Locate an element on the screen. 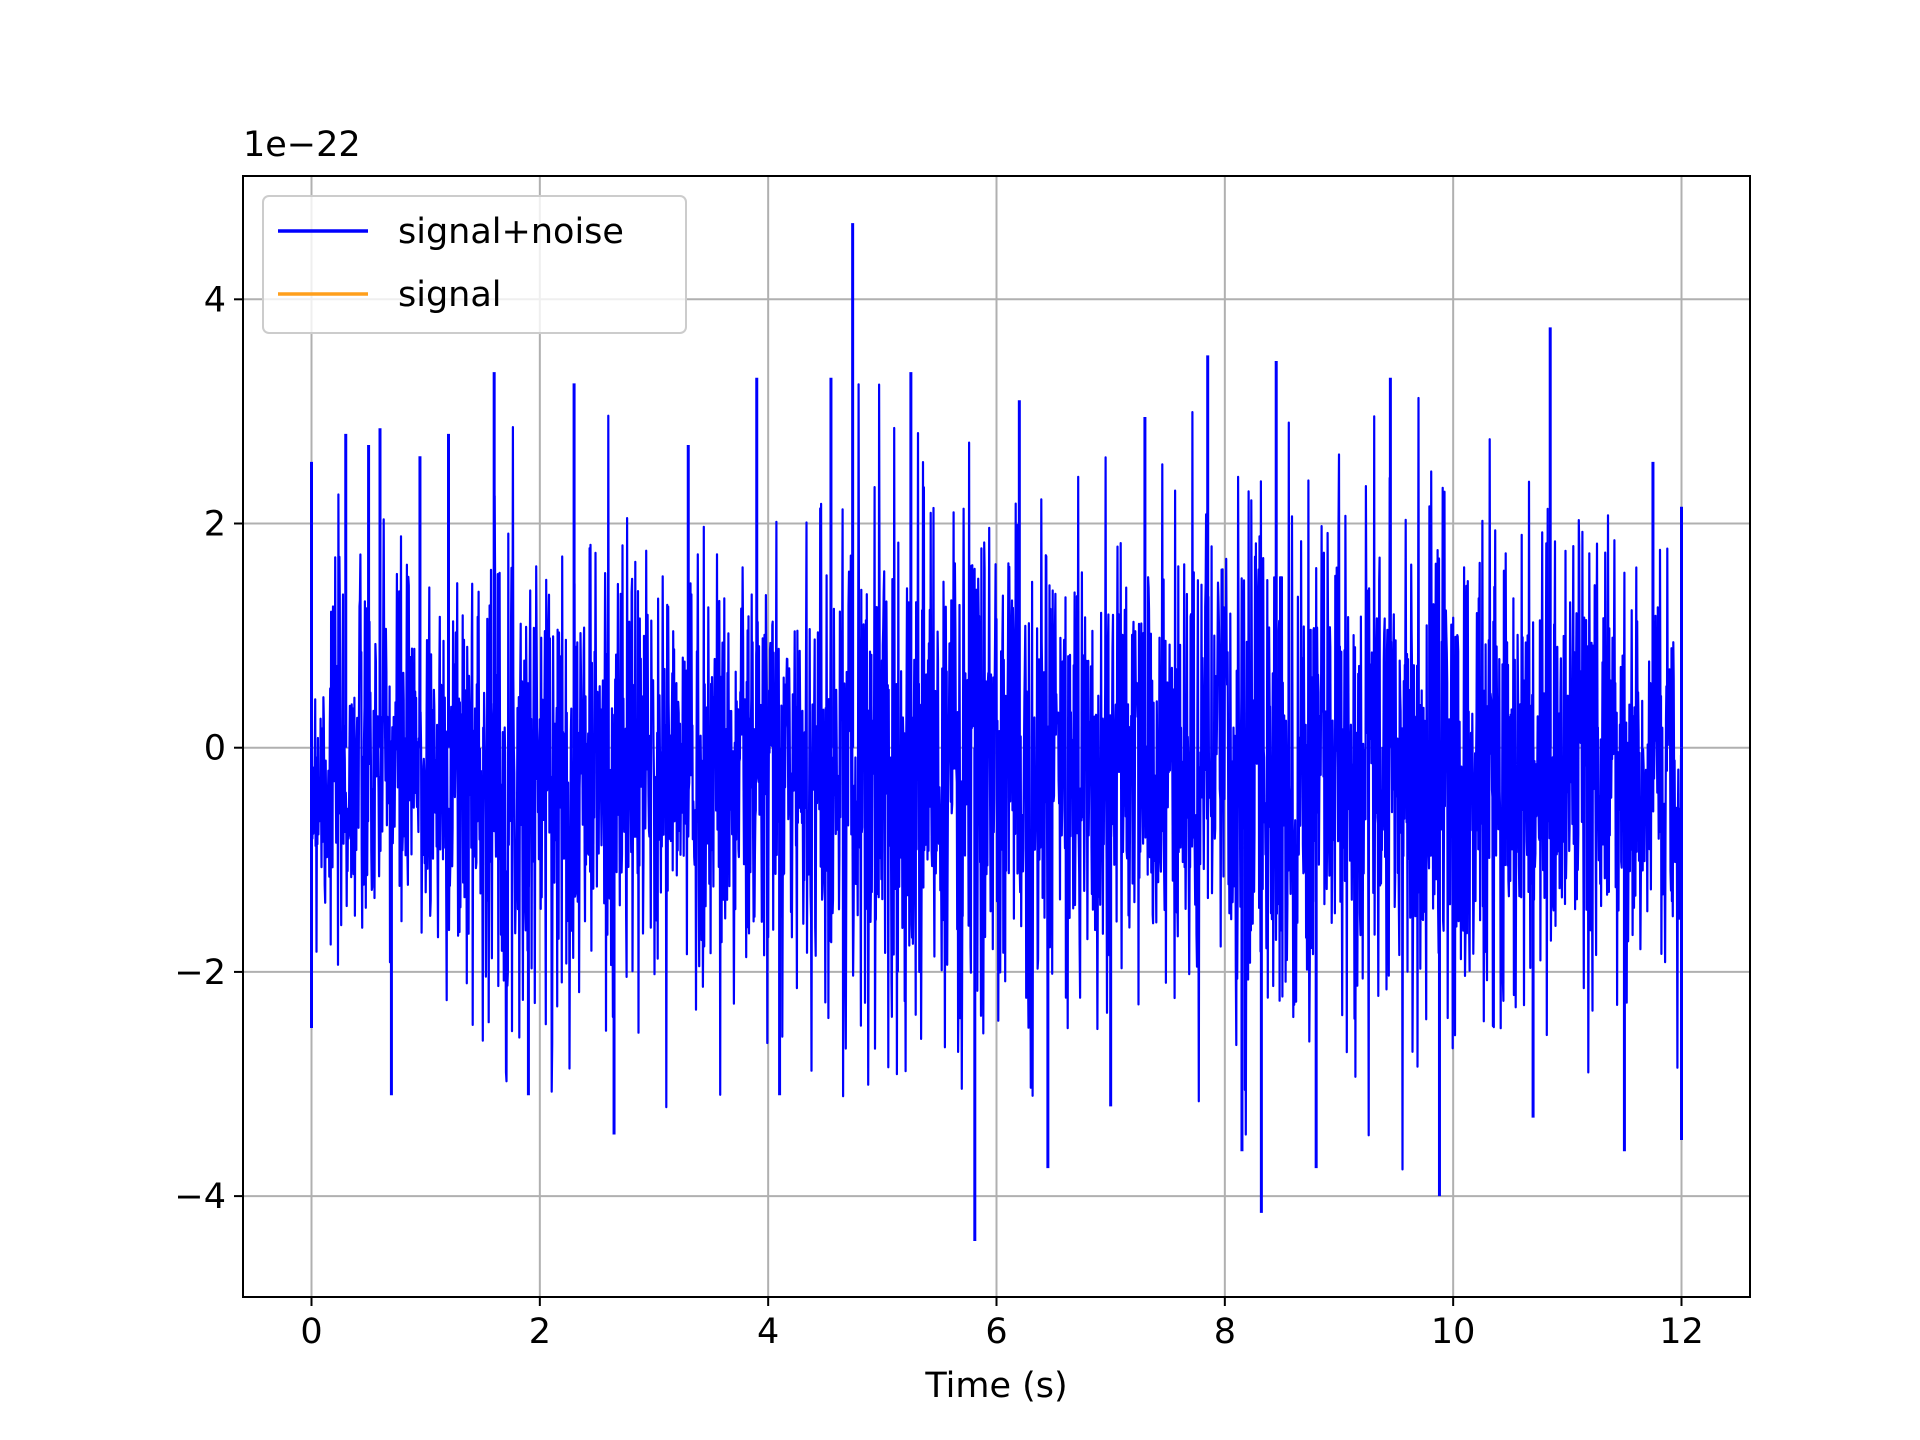  legend-label: signal+noise is located at coordinates (511, 232).